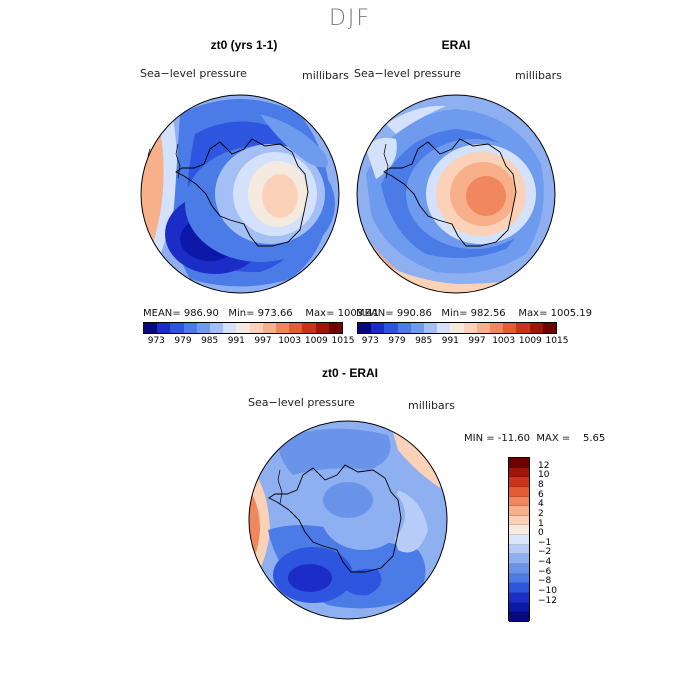 This screenshot has width=700, height=700. Describe the element at coordinates (547, 591) in the screenshot. I see `colorbar-tick-label: −10` at that location.